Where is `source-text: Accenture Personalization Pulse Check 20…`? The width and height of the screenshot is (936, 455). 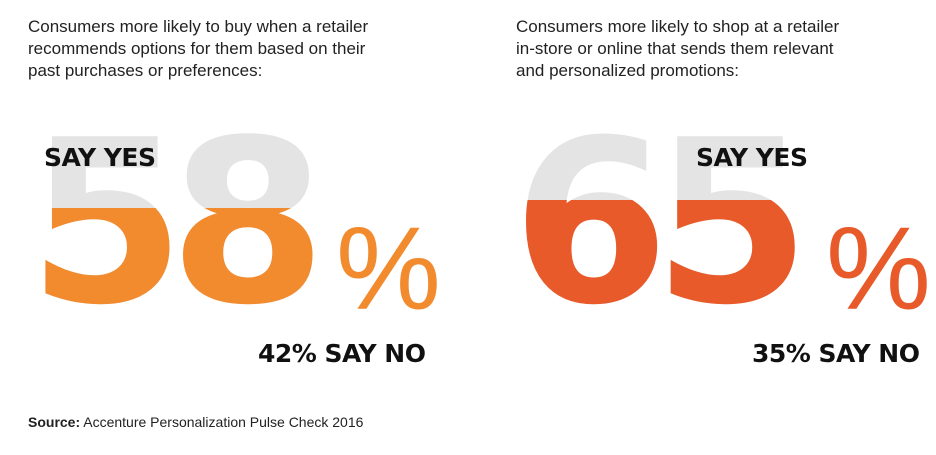 source-text: Accenture Personalization Pulse Check 20… is located at coordinates (222, 422).